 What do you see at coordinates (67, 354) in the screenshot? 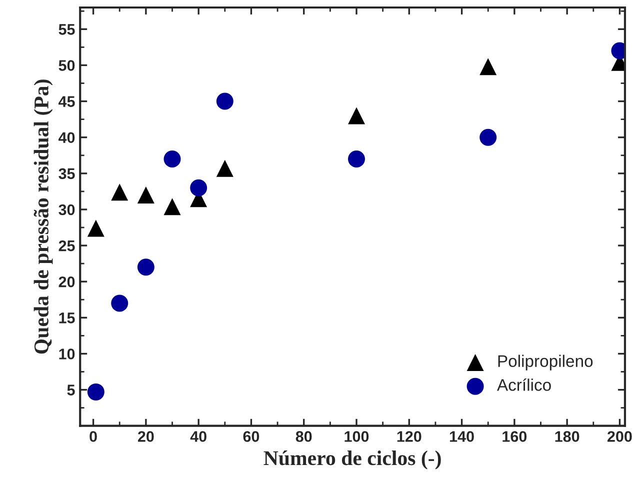
I see `y-tick-label: 10` at bounding box center [67, 354].